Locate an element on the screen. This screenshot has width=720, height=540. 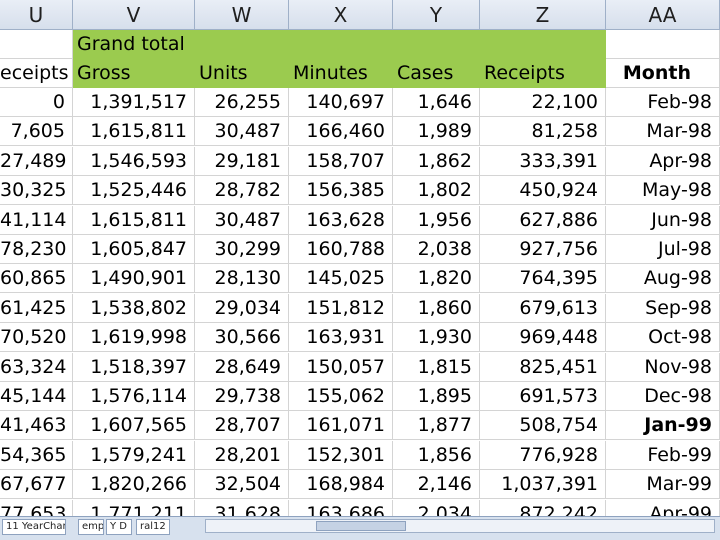
cell-receipts-prev: 41,114 is located at coordinates (36, 220).